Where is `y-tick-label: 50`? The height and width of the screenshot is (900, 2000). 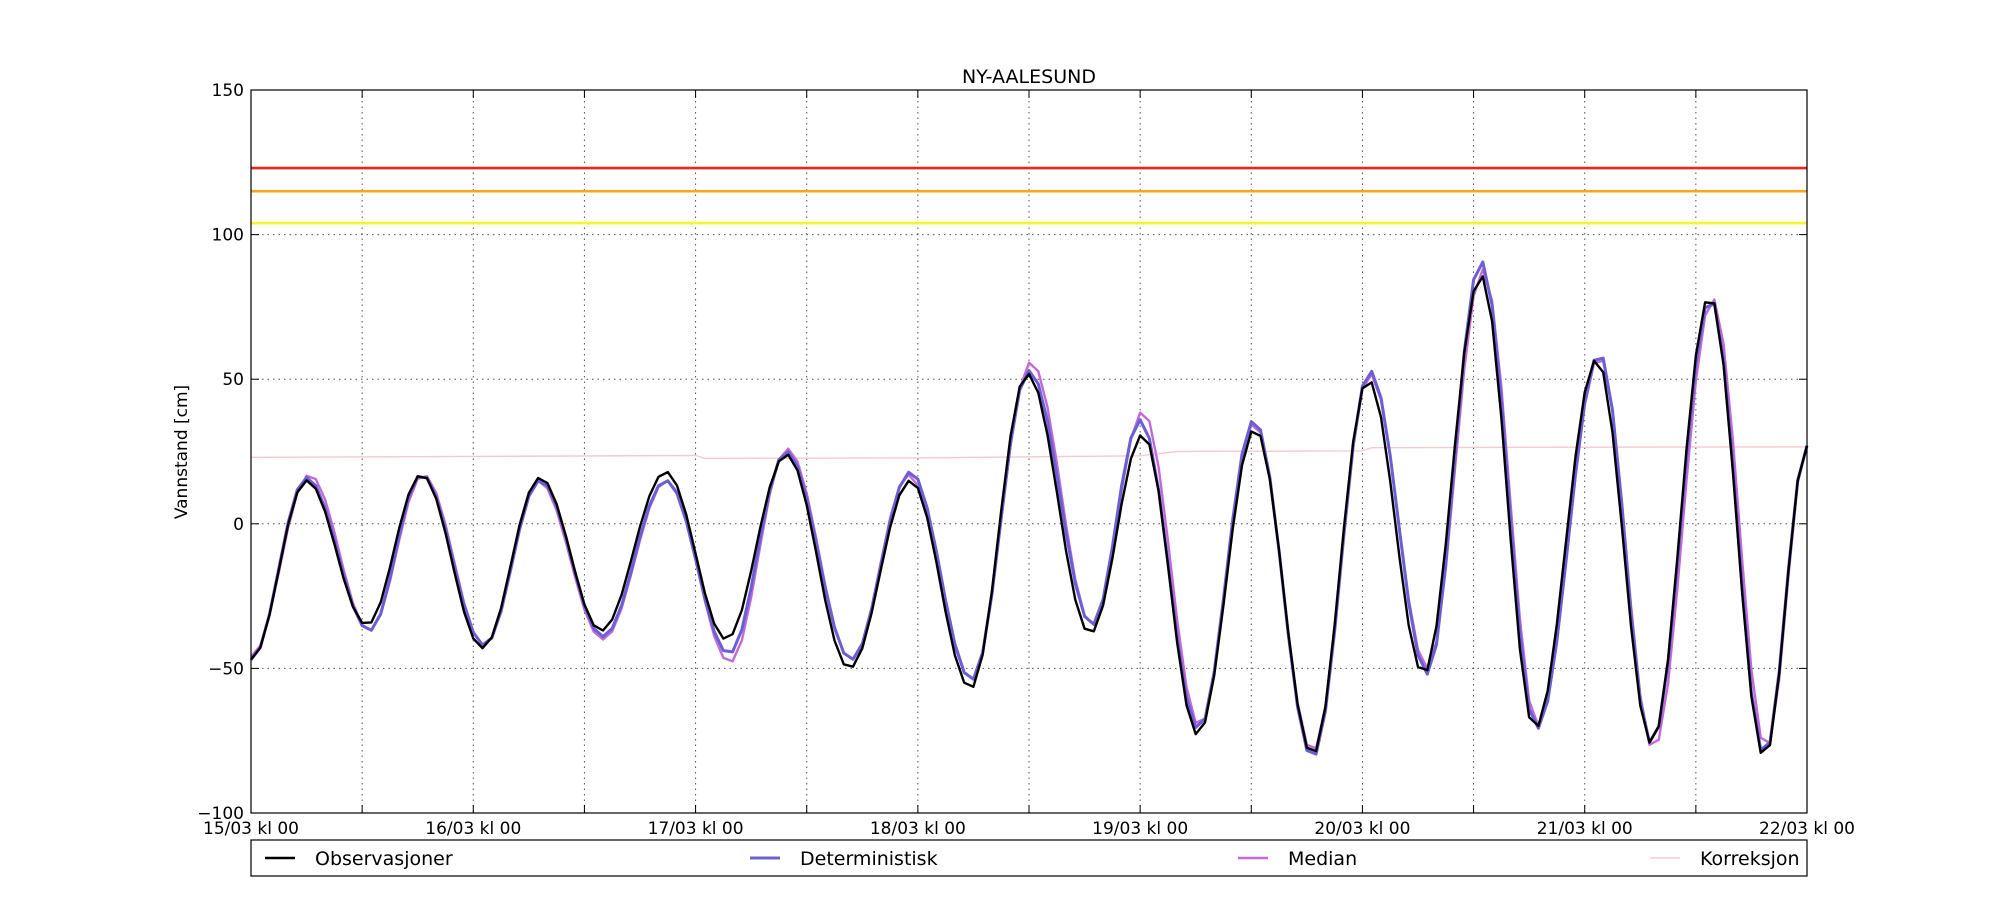 y-tick-label: 50 is located at coordinates (233, 380).